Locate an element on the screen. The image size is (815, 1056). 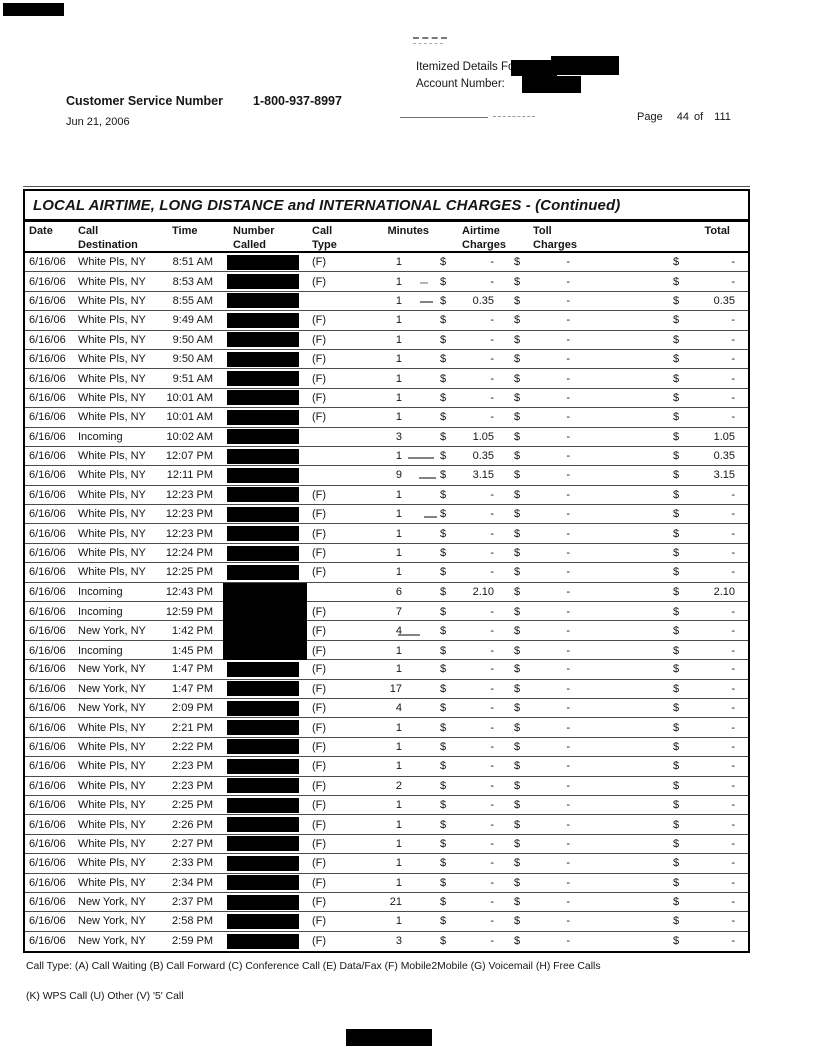
cell-time: 2:26 PM is located at coordinates (192, 824).